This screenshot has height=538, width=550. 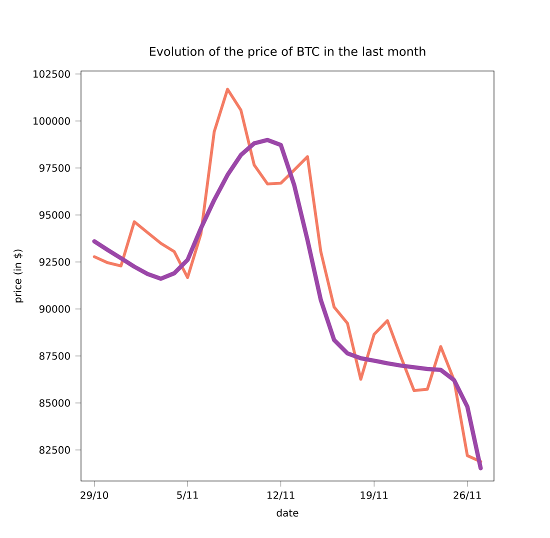 What do you see at coordinates (54, 215) in the screenshot?
I see `y-tick-label: 95000` at bounding box center [54, 215].